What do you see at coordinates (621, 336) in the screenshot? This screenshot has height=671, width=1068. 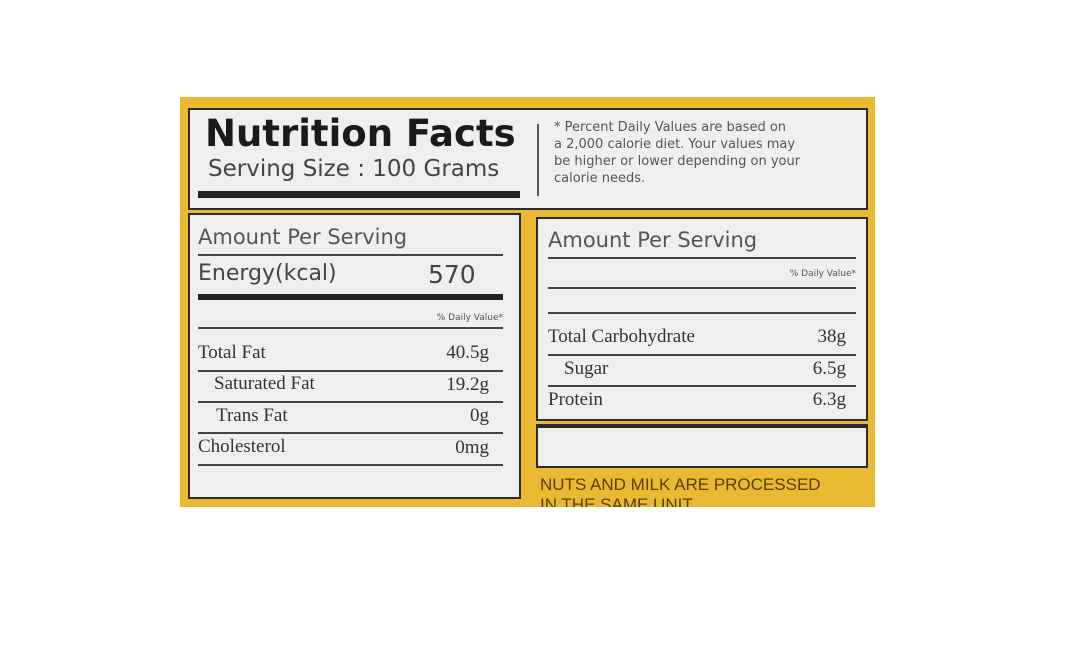 I see `row-label: Total Carbohydrate` at bounding box center [621, 336].